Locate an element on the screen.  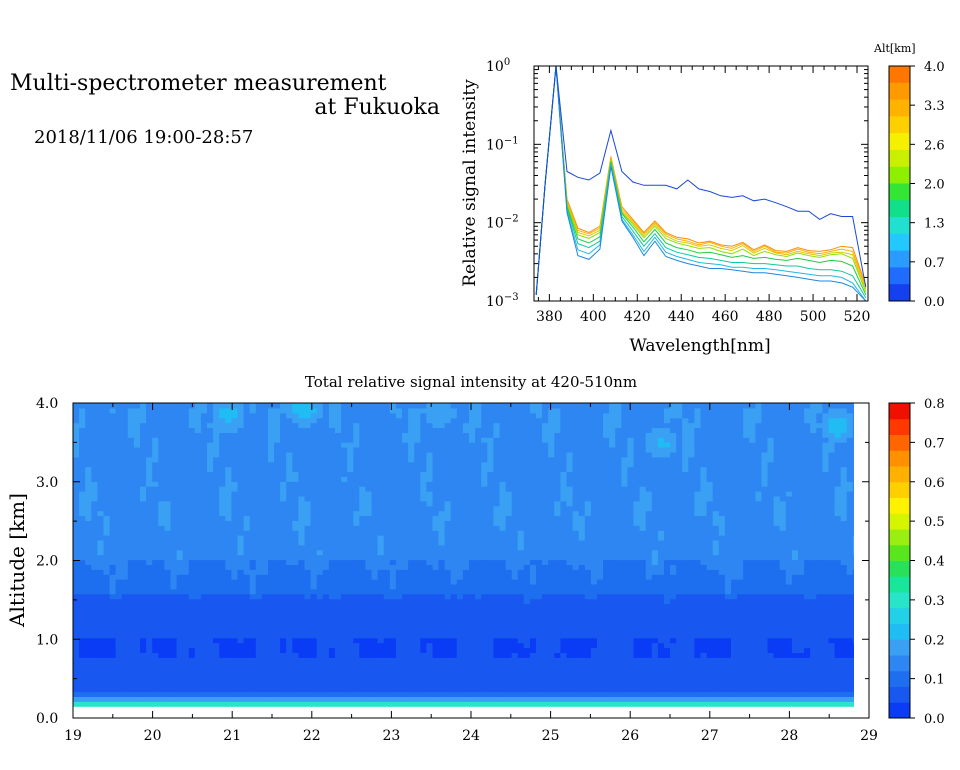
spectrum-x-tick-label: 420 is located at coordinates (637, 317).